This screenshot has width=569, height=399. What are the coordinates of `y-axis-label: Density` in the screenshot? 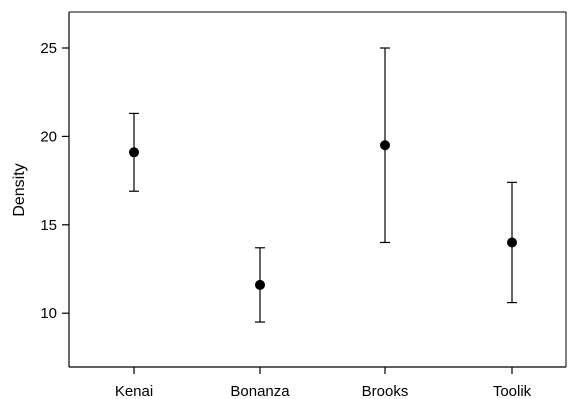 It's located at (19, 189).